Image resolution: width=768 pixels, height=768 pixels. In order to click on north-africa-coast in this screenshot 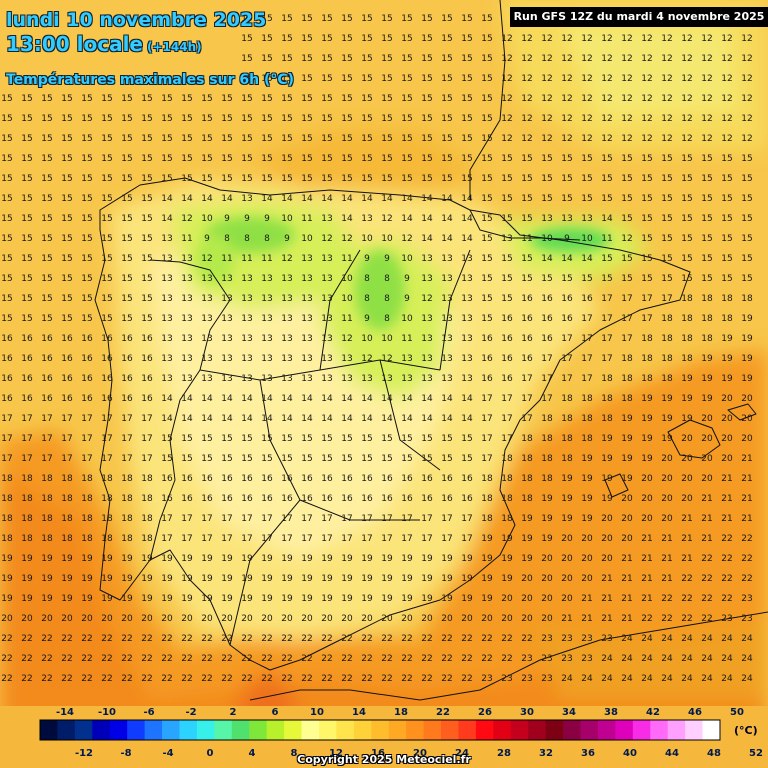, I will do `click(508, 656)`.